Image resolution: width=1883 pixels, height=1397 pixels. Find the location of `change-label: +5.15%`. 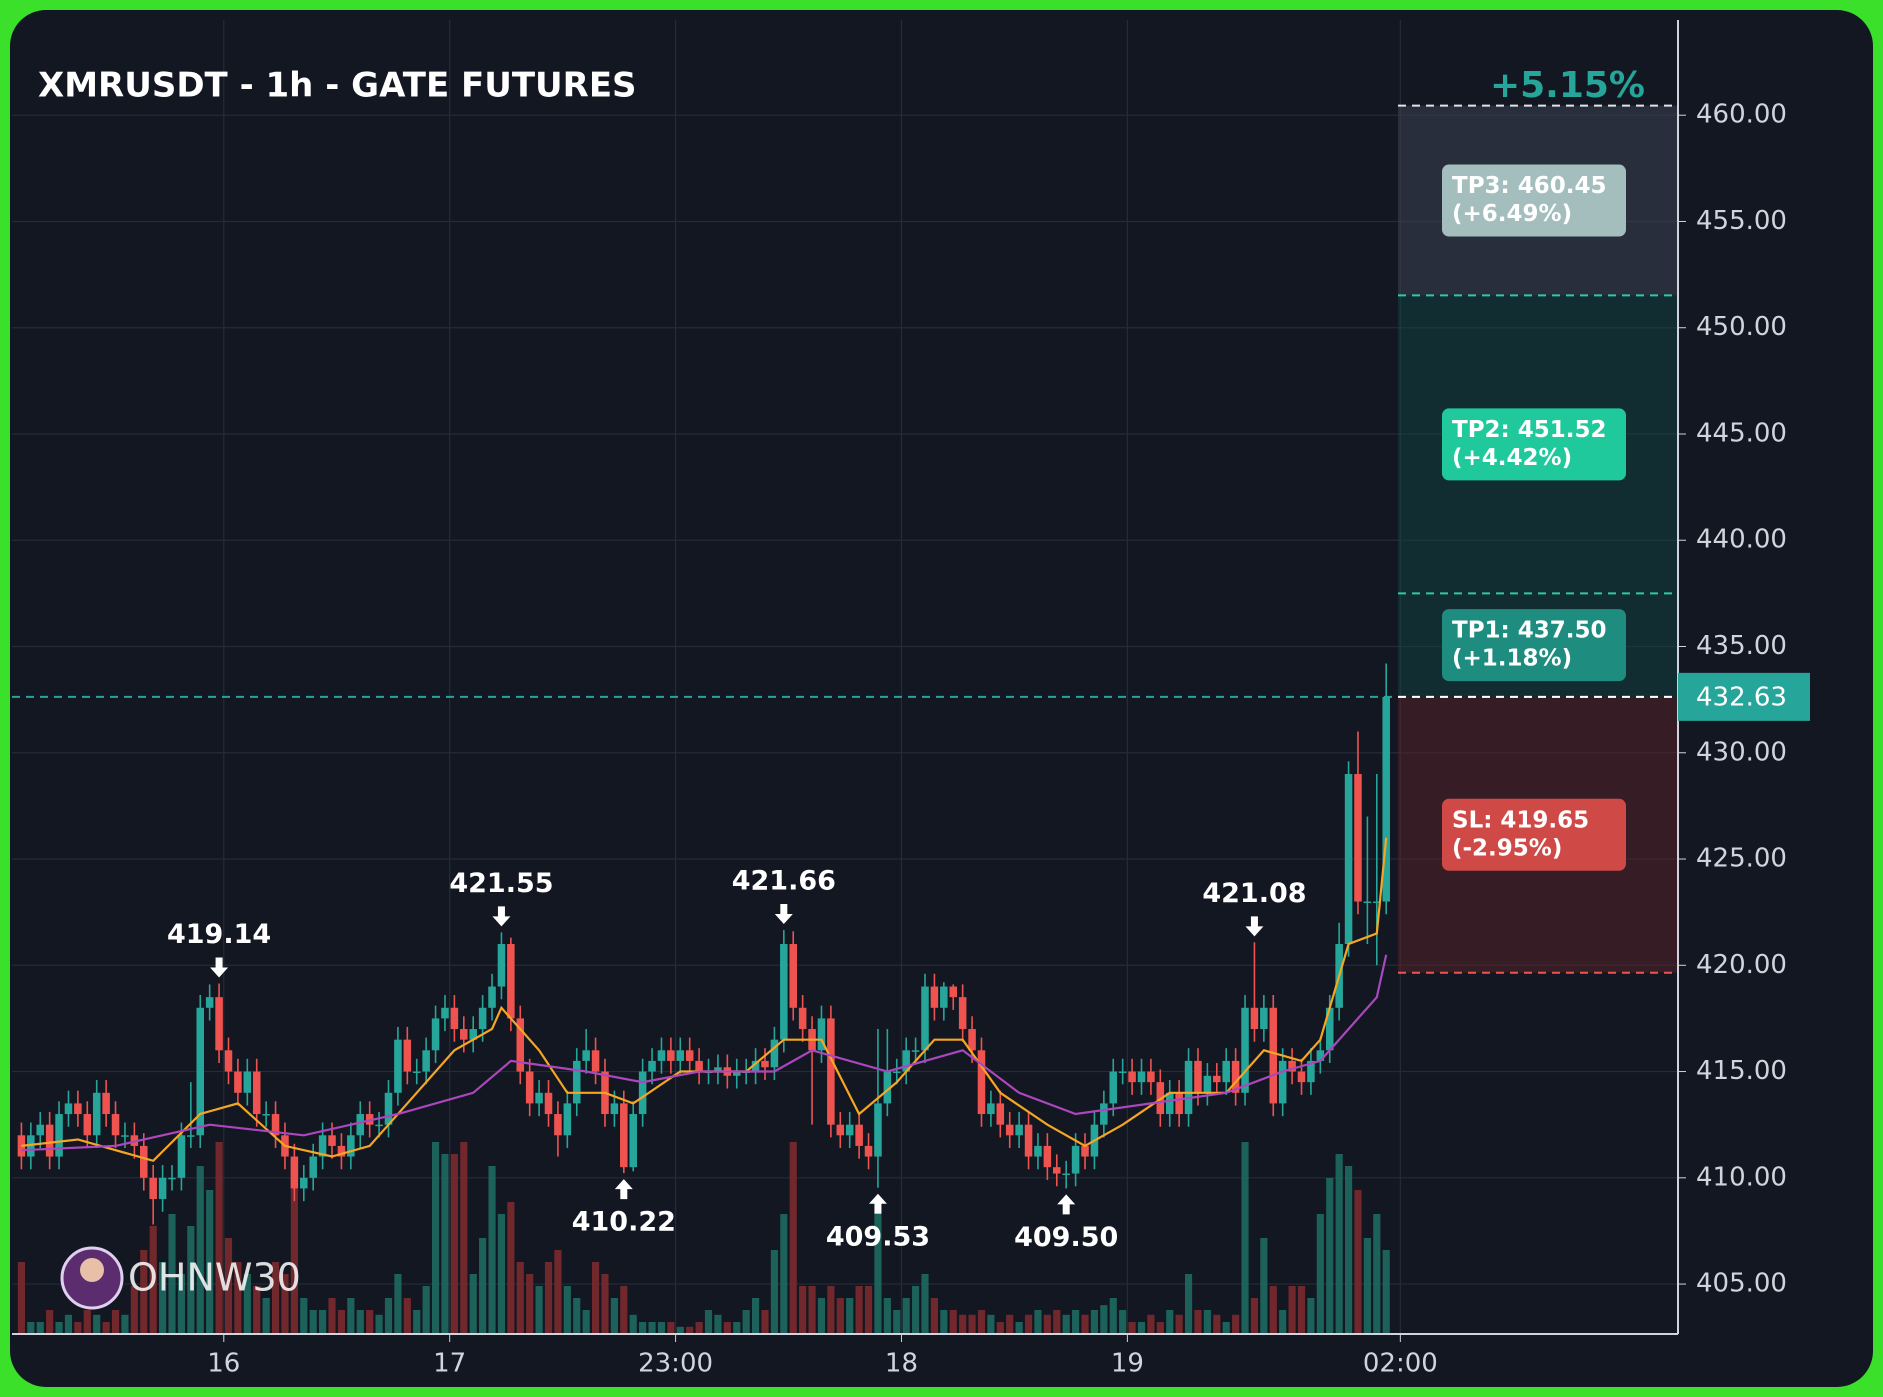

change-label: +5.15% is located at coordinates (1567, 85).